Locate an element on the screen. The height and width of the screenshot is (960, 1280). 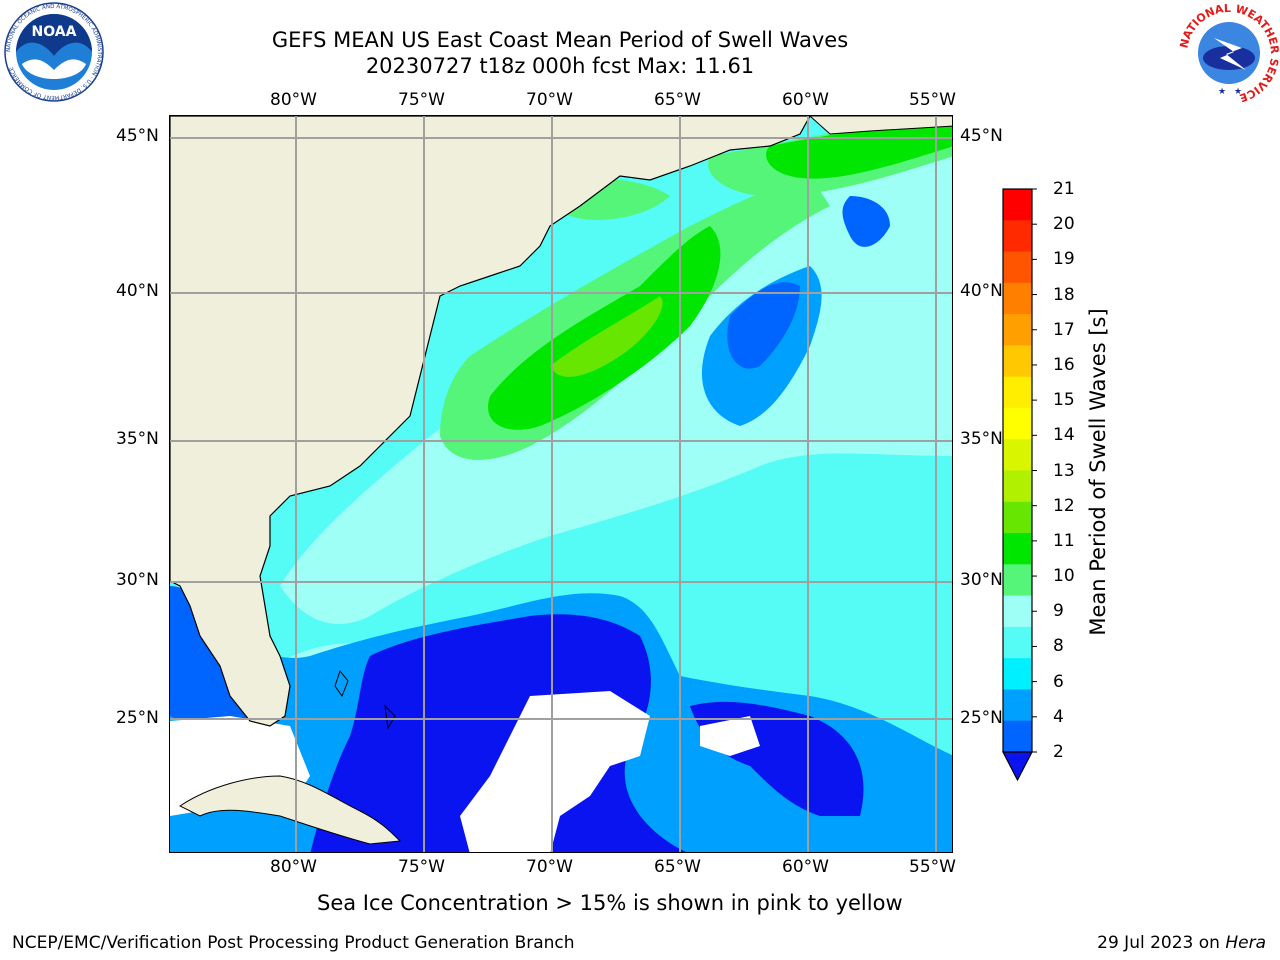
colorbar-tick-label: 17 is located at coordinates (1064, 329).